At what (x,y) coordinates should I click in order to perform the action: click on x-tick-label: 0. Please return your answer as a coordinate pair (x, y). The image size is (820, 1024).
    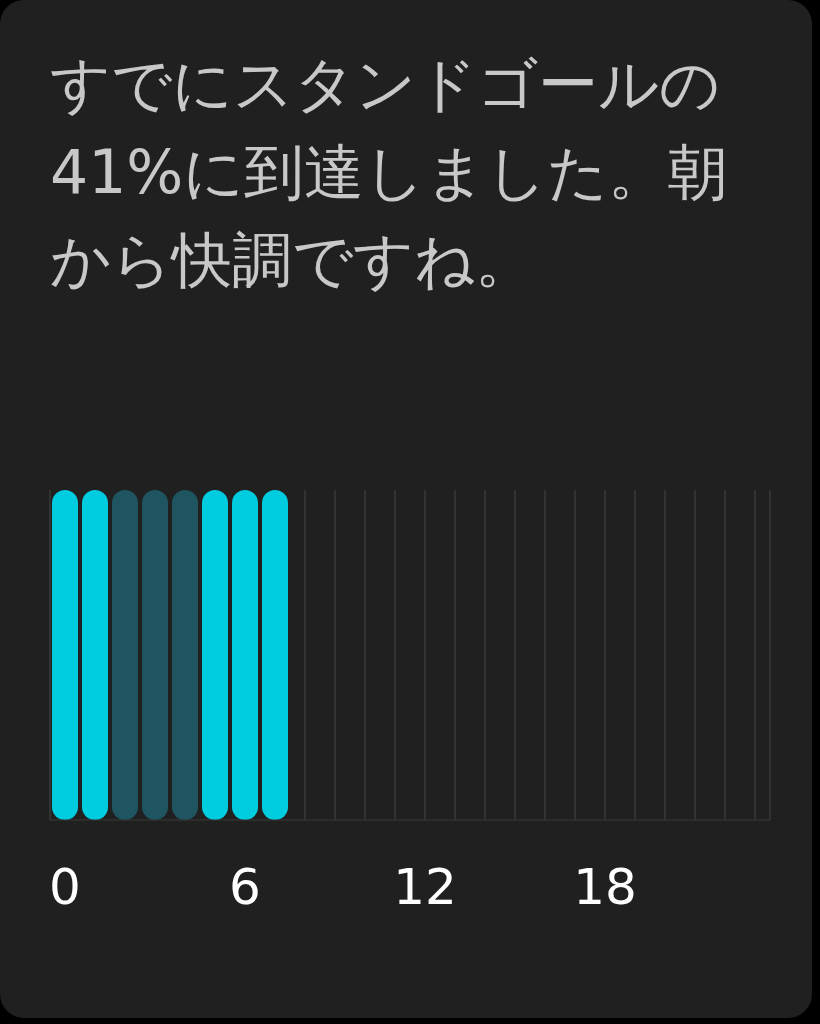
    Looking at the image, I should click on (65, 886).